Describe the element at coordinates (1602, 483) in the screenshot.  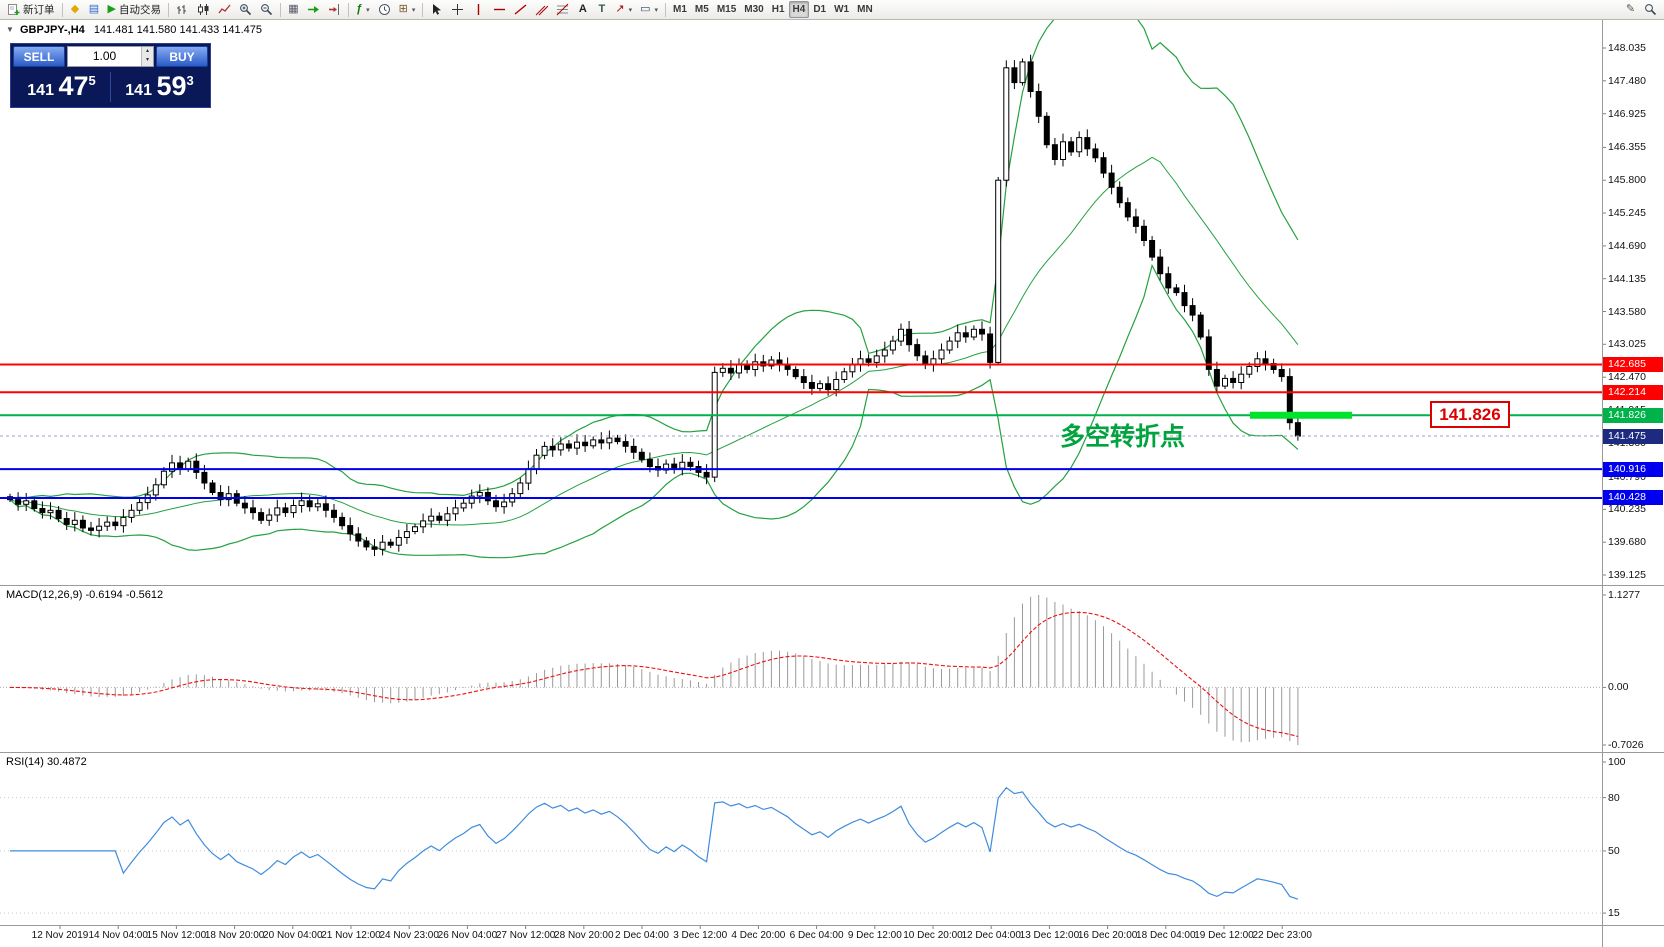
I see `price-axis-border` at that location.